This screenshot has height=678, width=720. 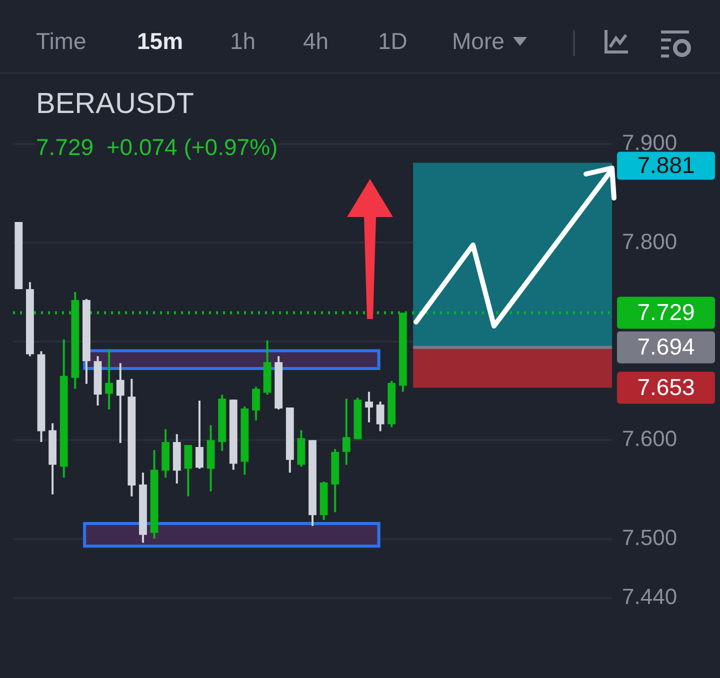 I want to click on chart-subtitle: 7.729 +0.074 (+0.97%), so click(x=157, y=147).